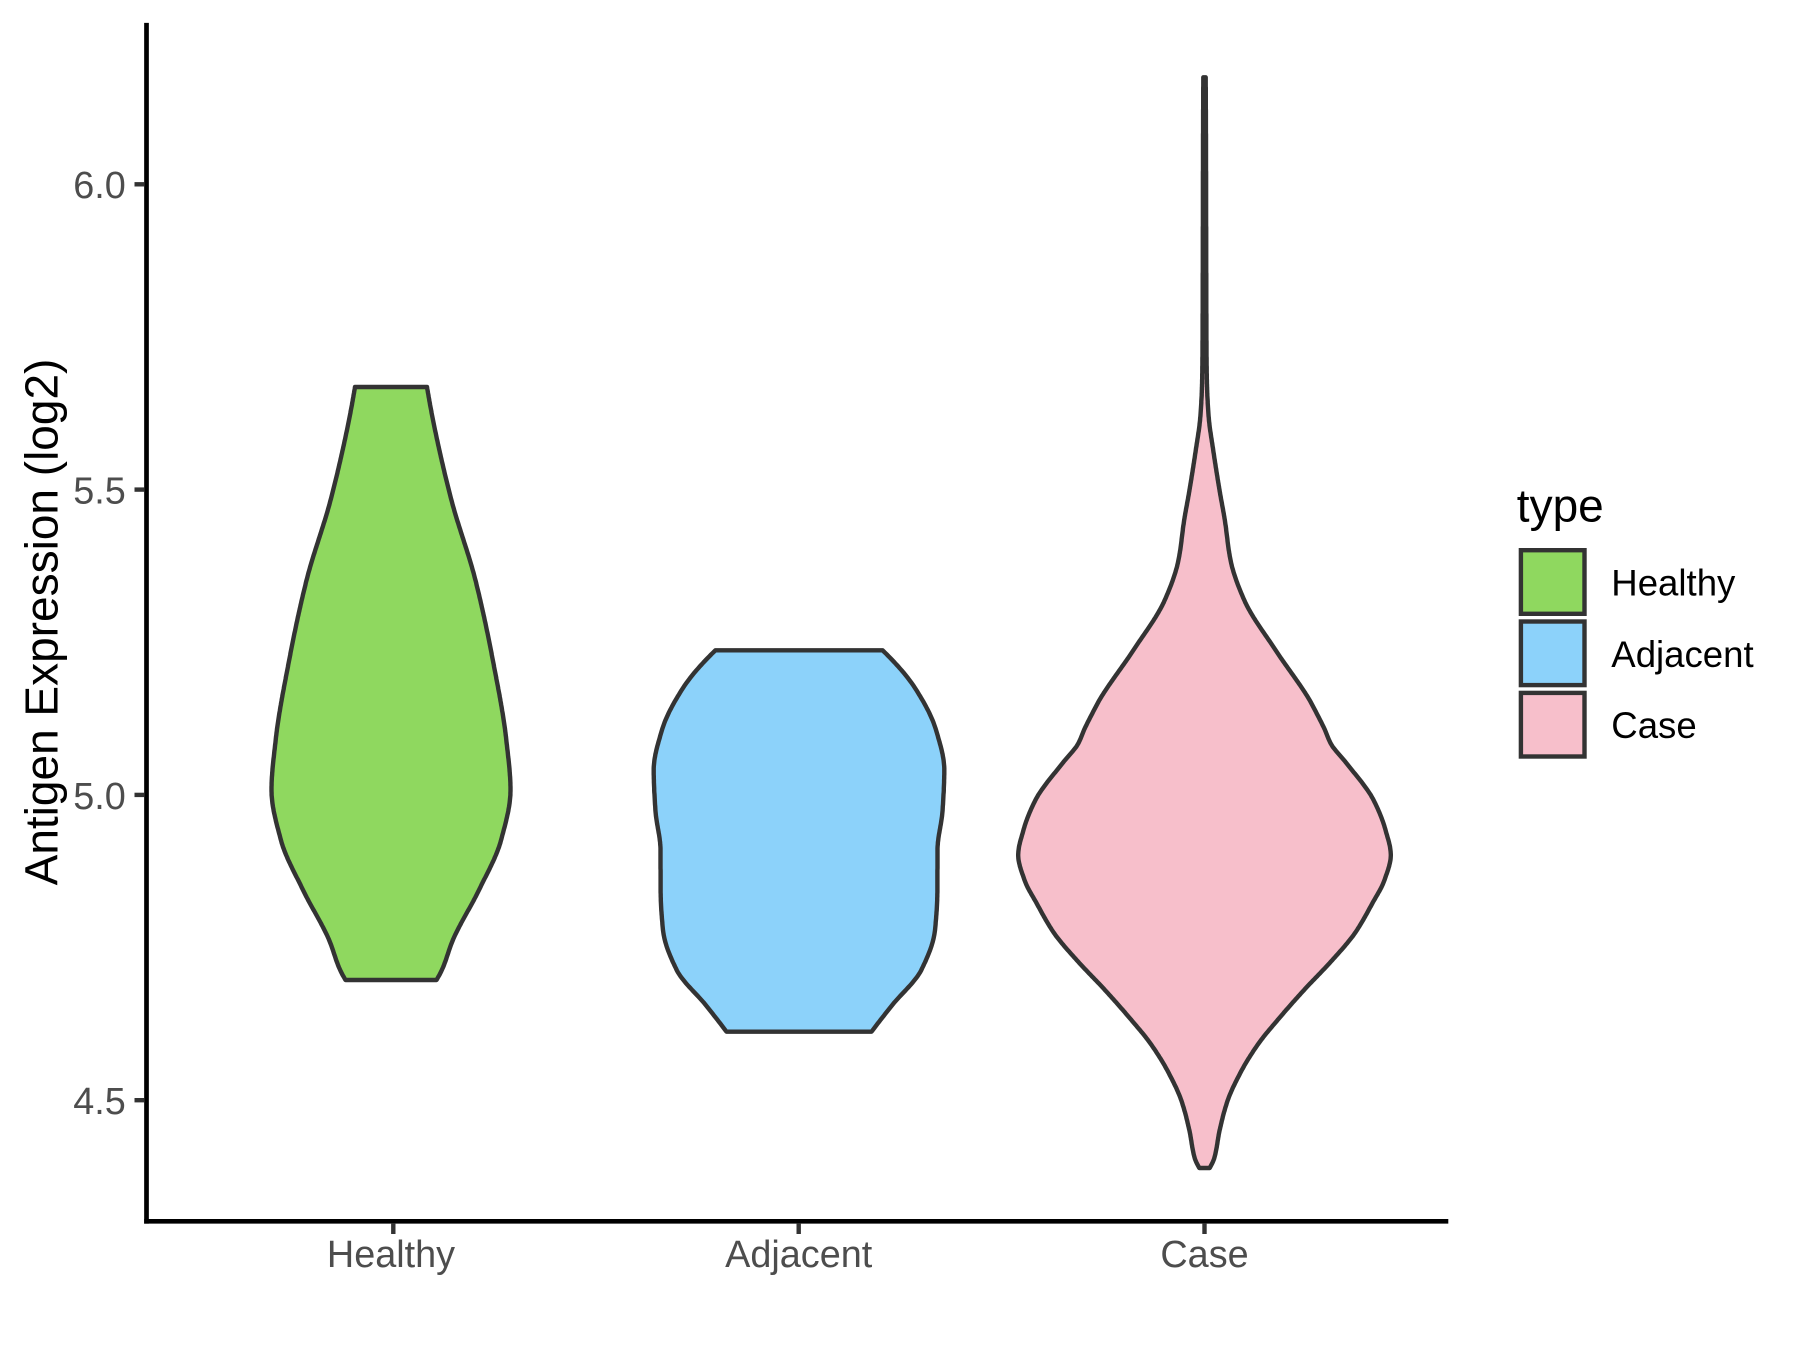  What do you see at coordinates (99, 186) in the screenshot?
I see `svg-text: 6.0` at bounding box center [99, 186].